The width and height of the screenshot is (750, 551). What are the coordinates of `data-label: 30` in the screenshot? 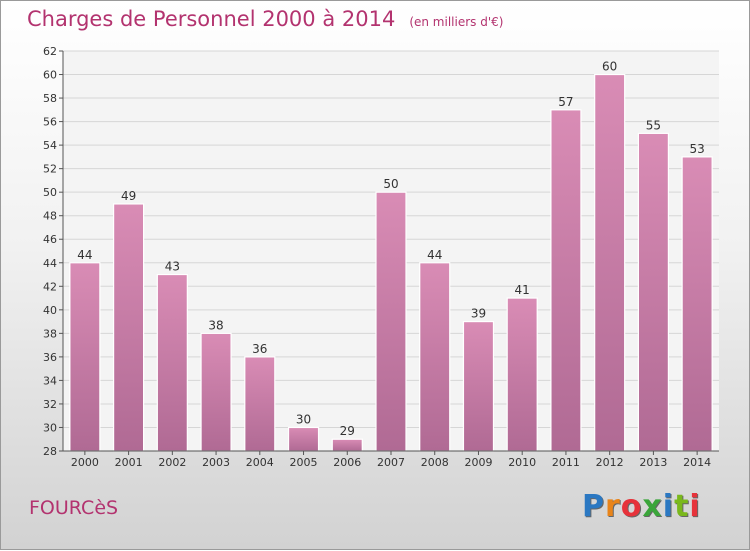 It's located at (303, 419).